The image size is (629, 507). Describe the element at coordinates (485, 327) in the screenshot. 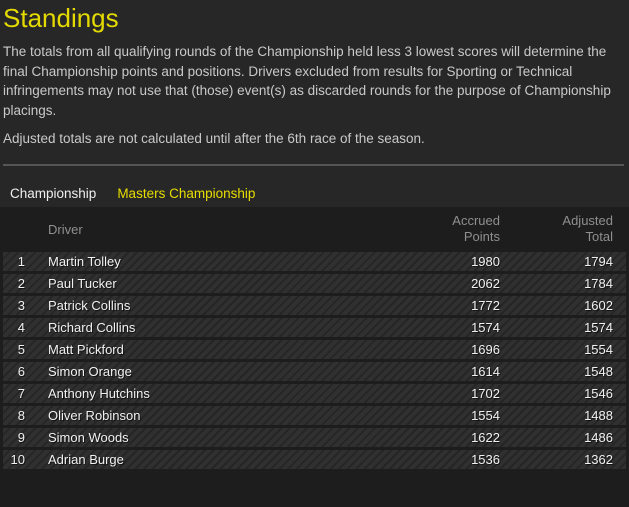

I see `accrued-points-cell: 1574` at that location.